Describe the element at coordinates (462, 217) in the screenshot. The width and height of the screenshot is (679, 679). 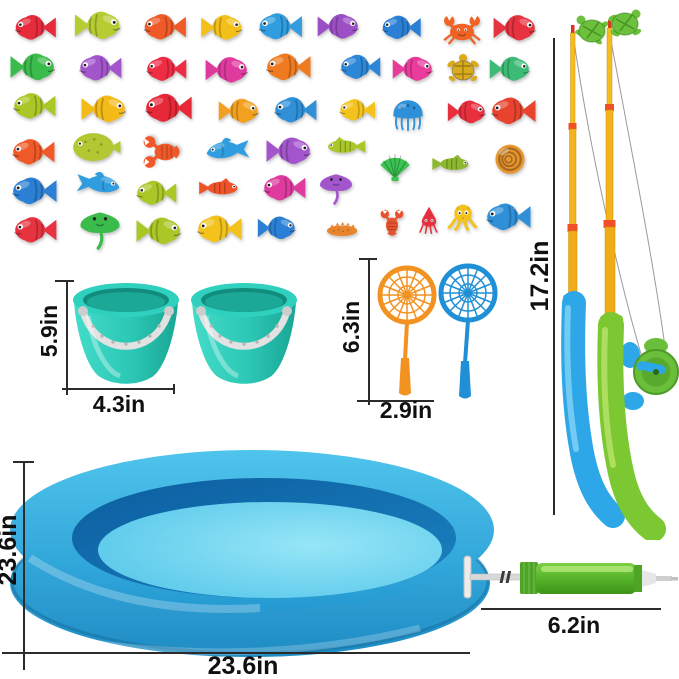
I see `octopus-toy` at that location.